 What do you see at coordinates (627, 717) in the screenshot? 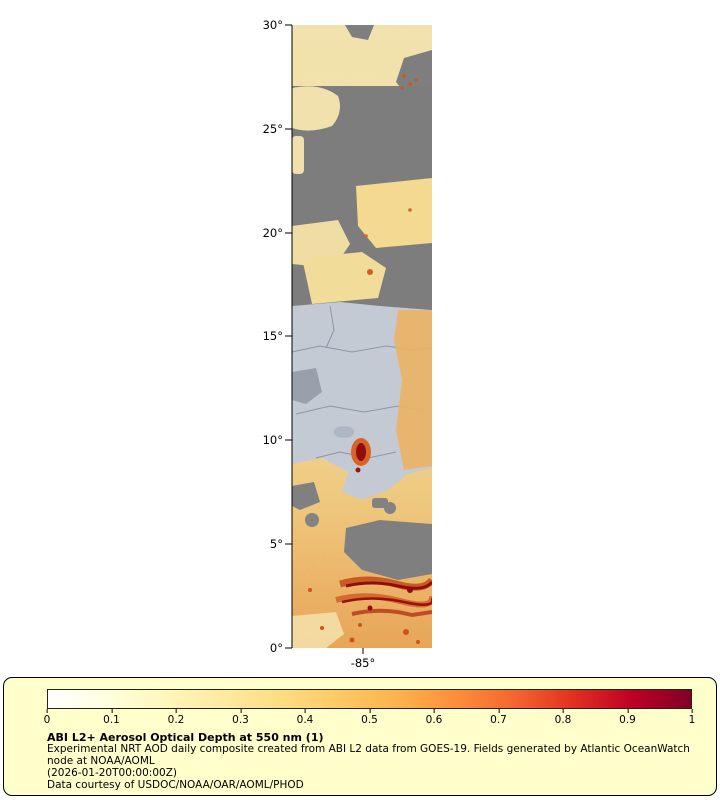
I see `colorbar-tick: 0.9` at bounding box center [627, 717].